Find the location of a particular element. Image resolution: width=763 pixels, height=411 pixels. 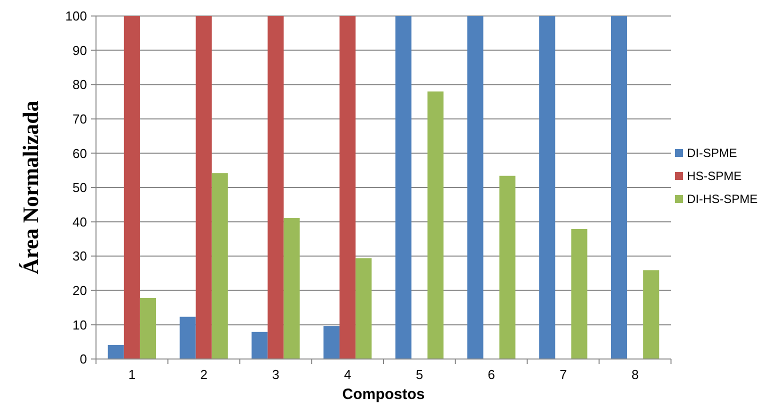

y-tick-label: 20 is located at coordinates (79, 290).